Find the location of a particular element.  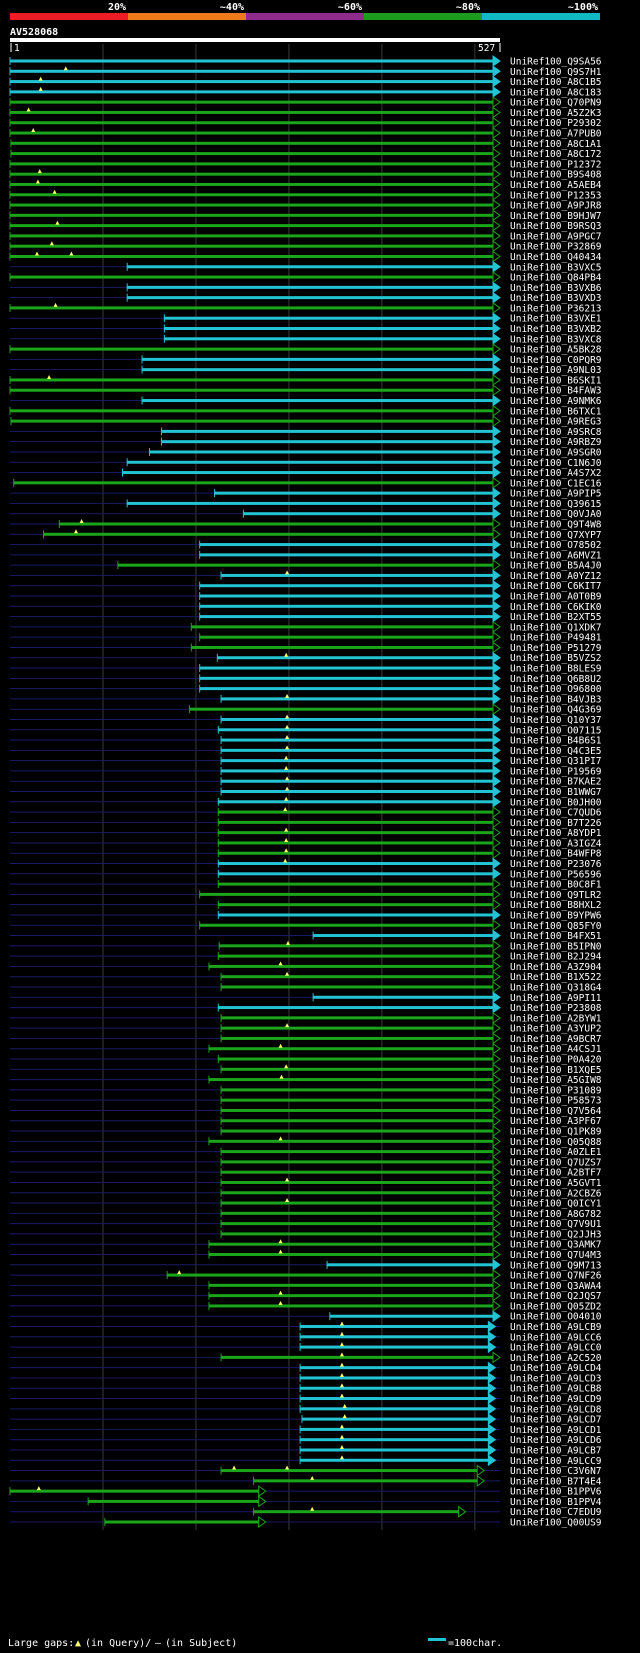

hit-row: UniRef100_A9LCB9 is located at coordinates (306, 1327).